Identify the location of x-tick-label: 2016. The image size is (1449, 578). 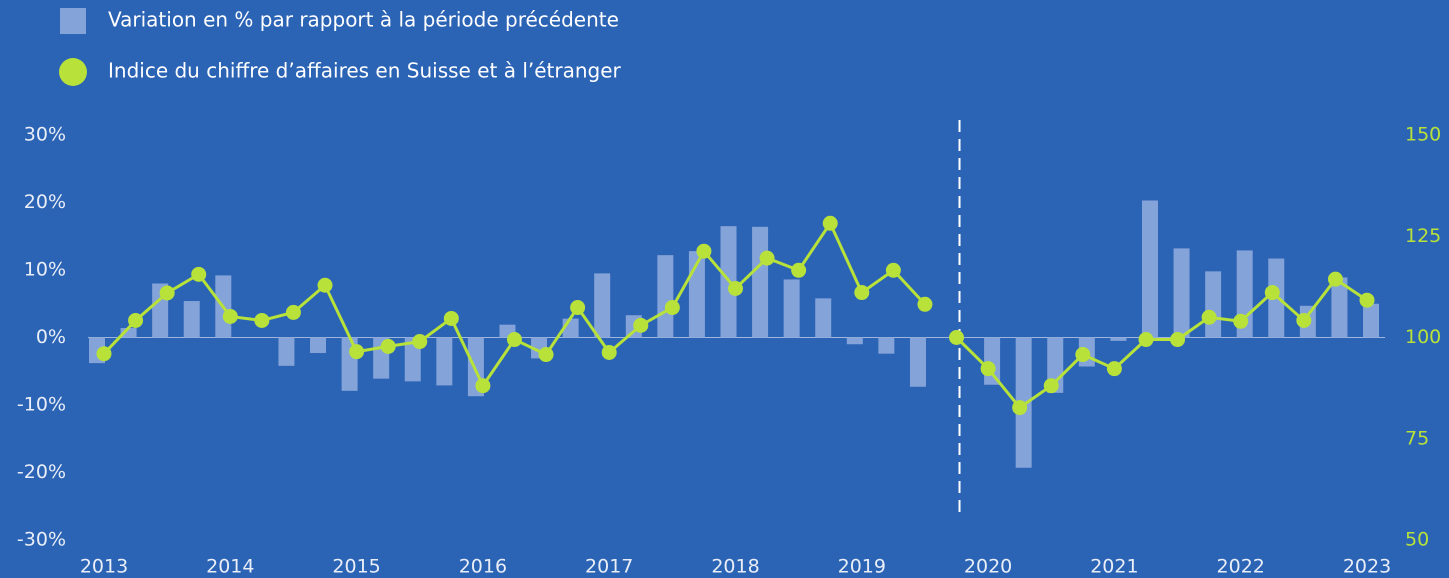
(483, 567).